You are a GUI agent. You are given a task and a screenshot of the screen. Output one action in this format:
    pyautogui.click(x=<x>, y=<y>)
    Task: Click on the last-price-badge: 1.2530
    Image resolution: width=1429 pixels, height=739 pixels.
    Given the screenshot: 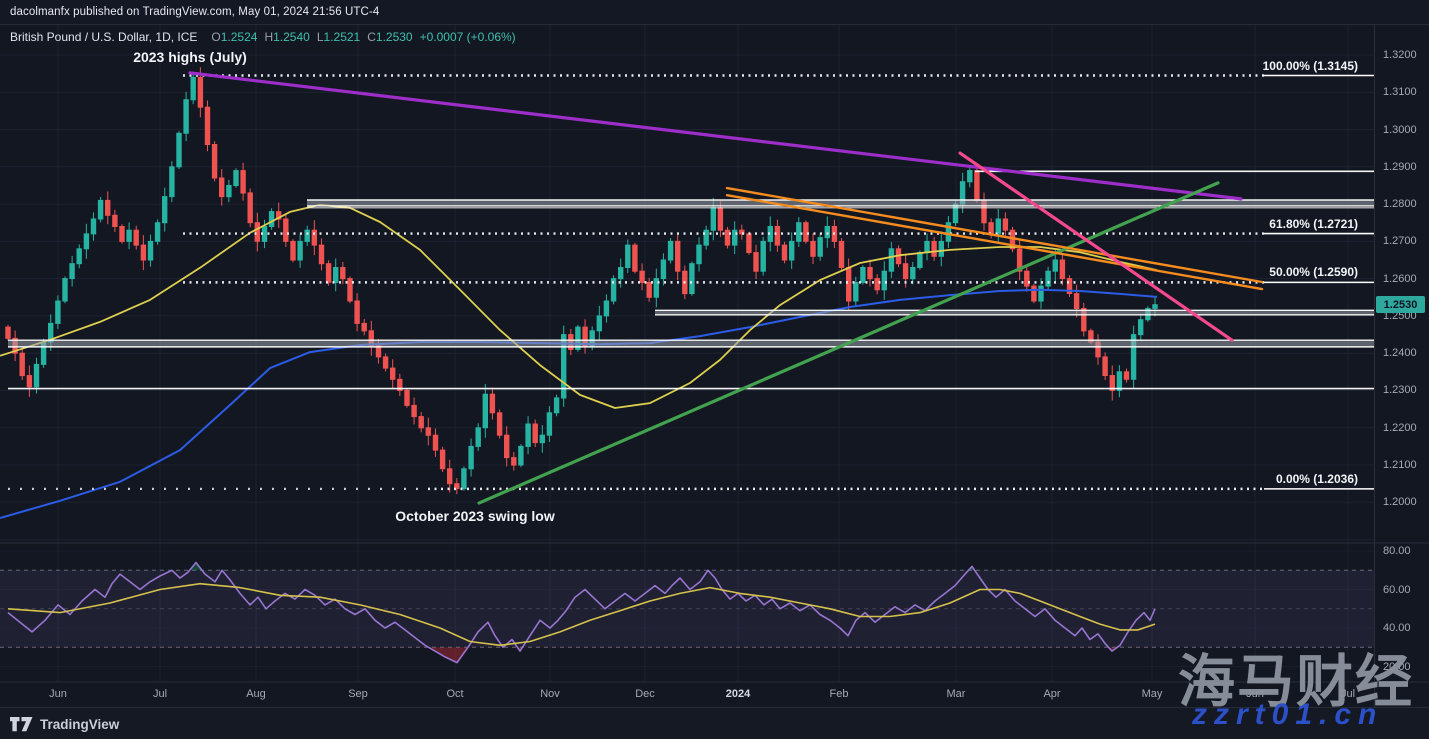 What is the action you would take?
    pyautogui.click(x=1400, y=305)
    